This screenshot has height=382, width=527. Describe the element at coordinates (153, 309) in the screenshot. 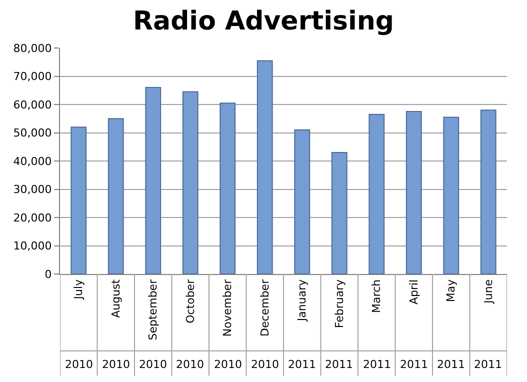

I see `x-tick-label: September` at that location.